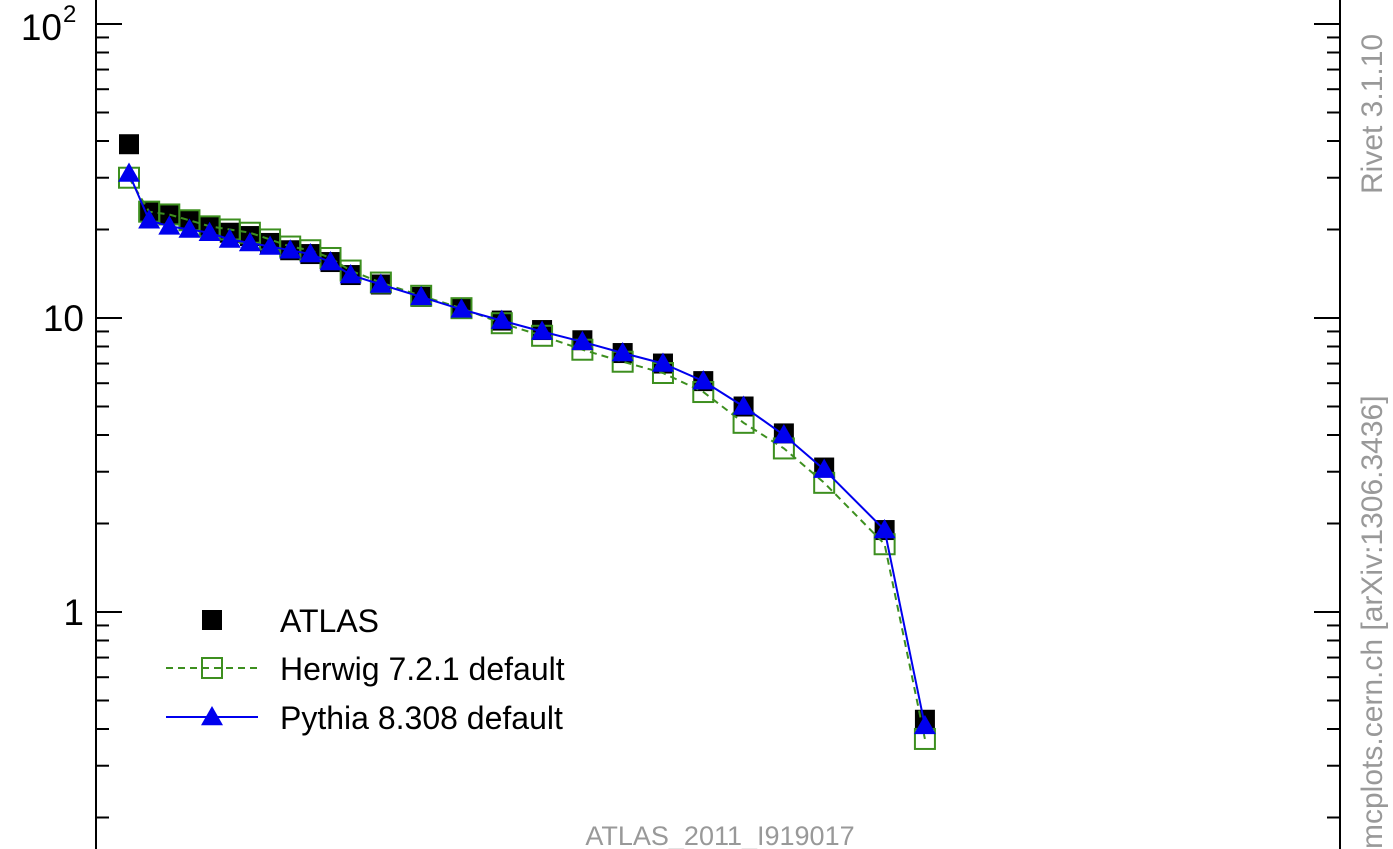 This screenshot has height=849, width=1393. What do you see at coordinates (69, 14) in the screenshot?
I see `y-tick-label-exponent: 2` at bounding box center [69, 14].